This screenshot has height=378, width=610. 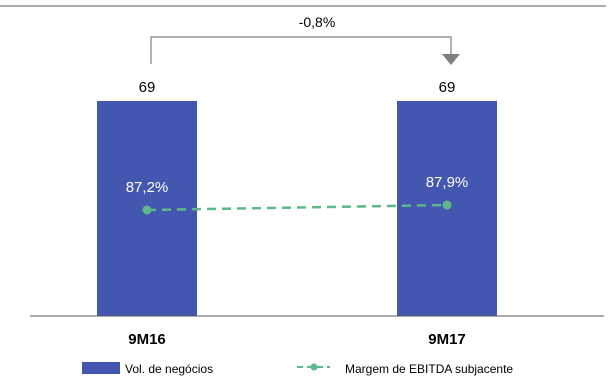 What do you see at coordinates (447, 87) in the screenshot?
I see `bar-value-label-9M17: 69` at bounding box center [447, 87].